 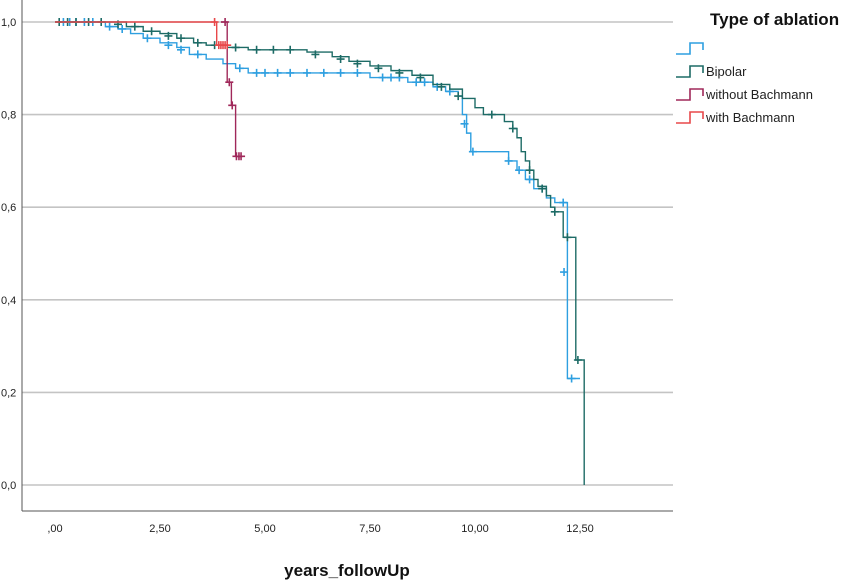 I want to click on y-tick-label: 0,2, so click(x=8, y=393).